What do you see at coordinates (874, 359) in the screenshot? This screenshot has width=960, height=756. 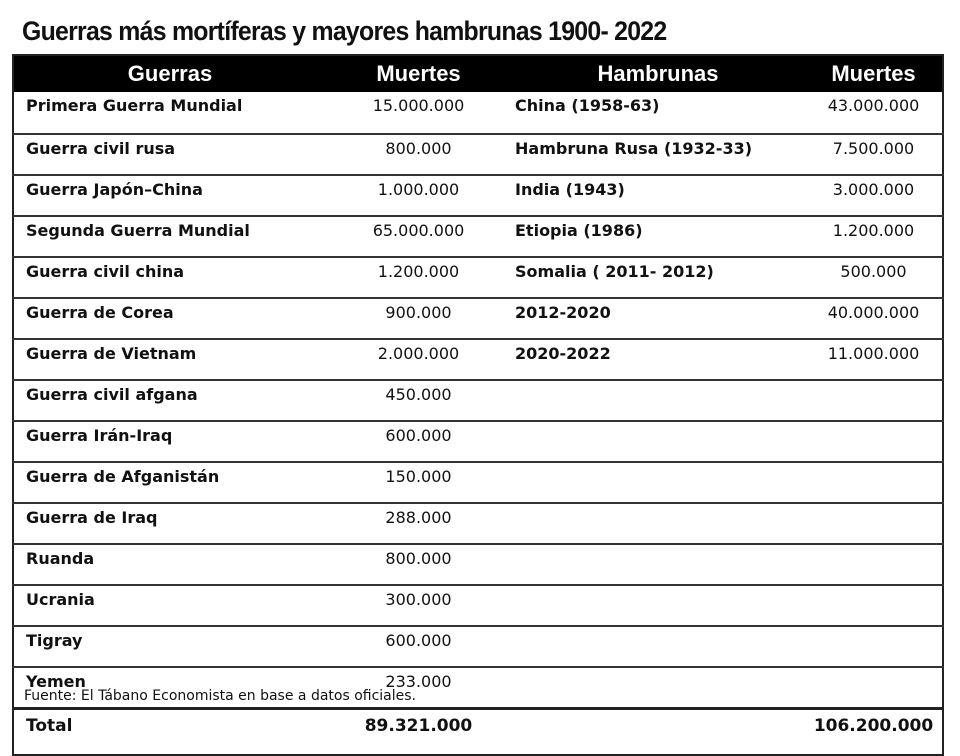 I see `famine-deaths-cell: 11.000.000` at bounding box center [874, 359].